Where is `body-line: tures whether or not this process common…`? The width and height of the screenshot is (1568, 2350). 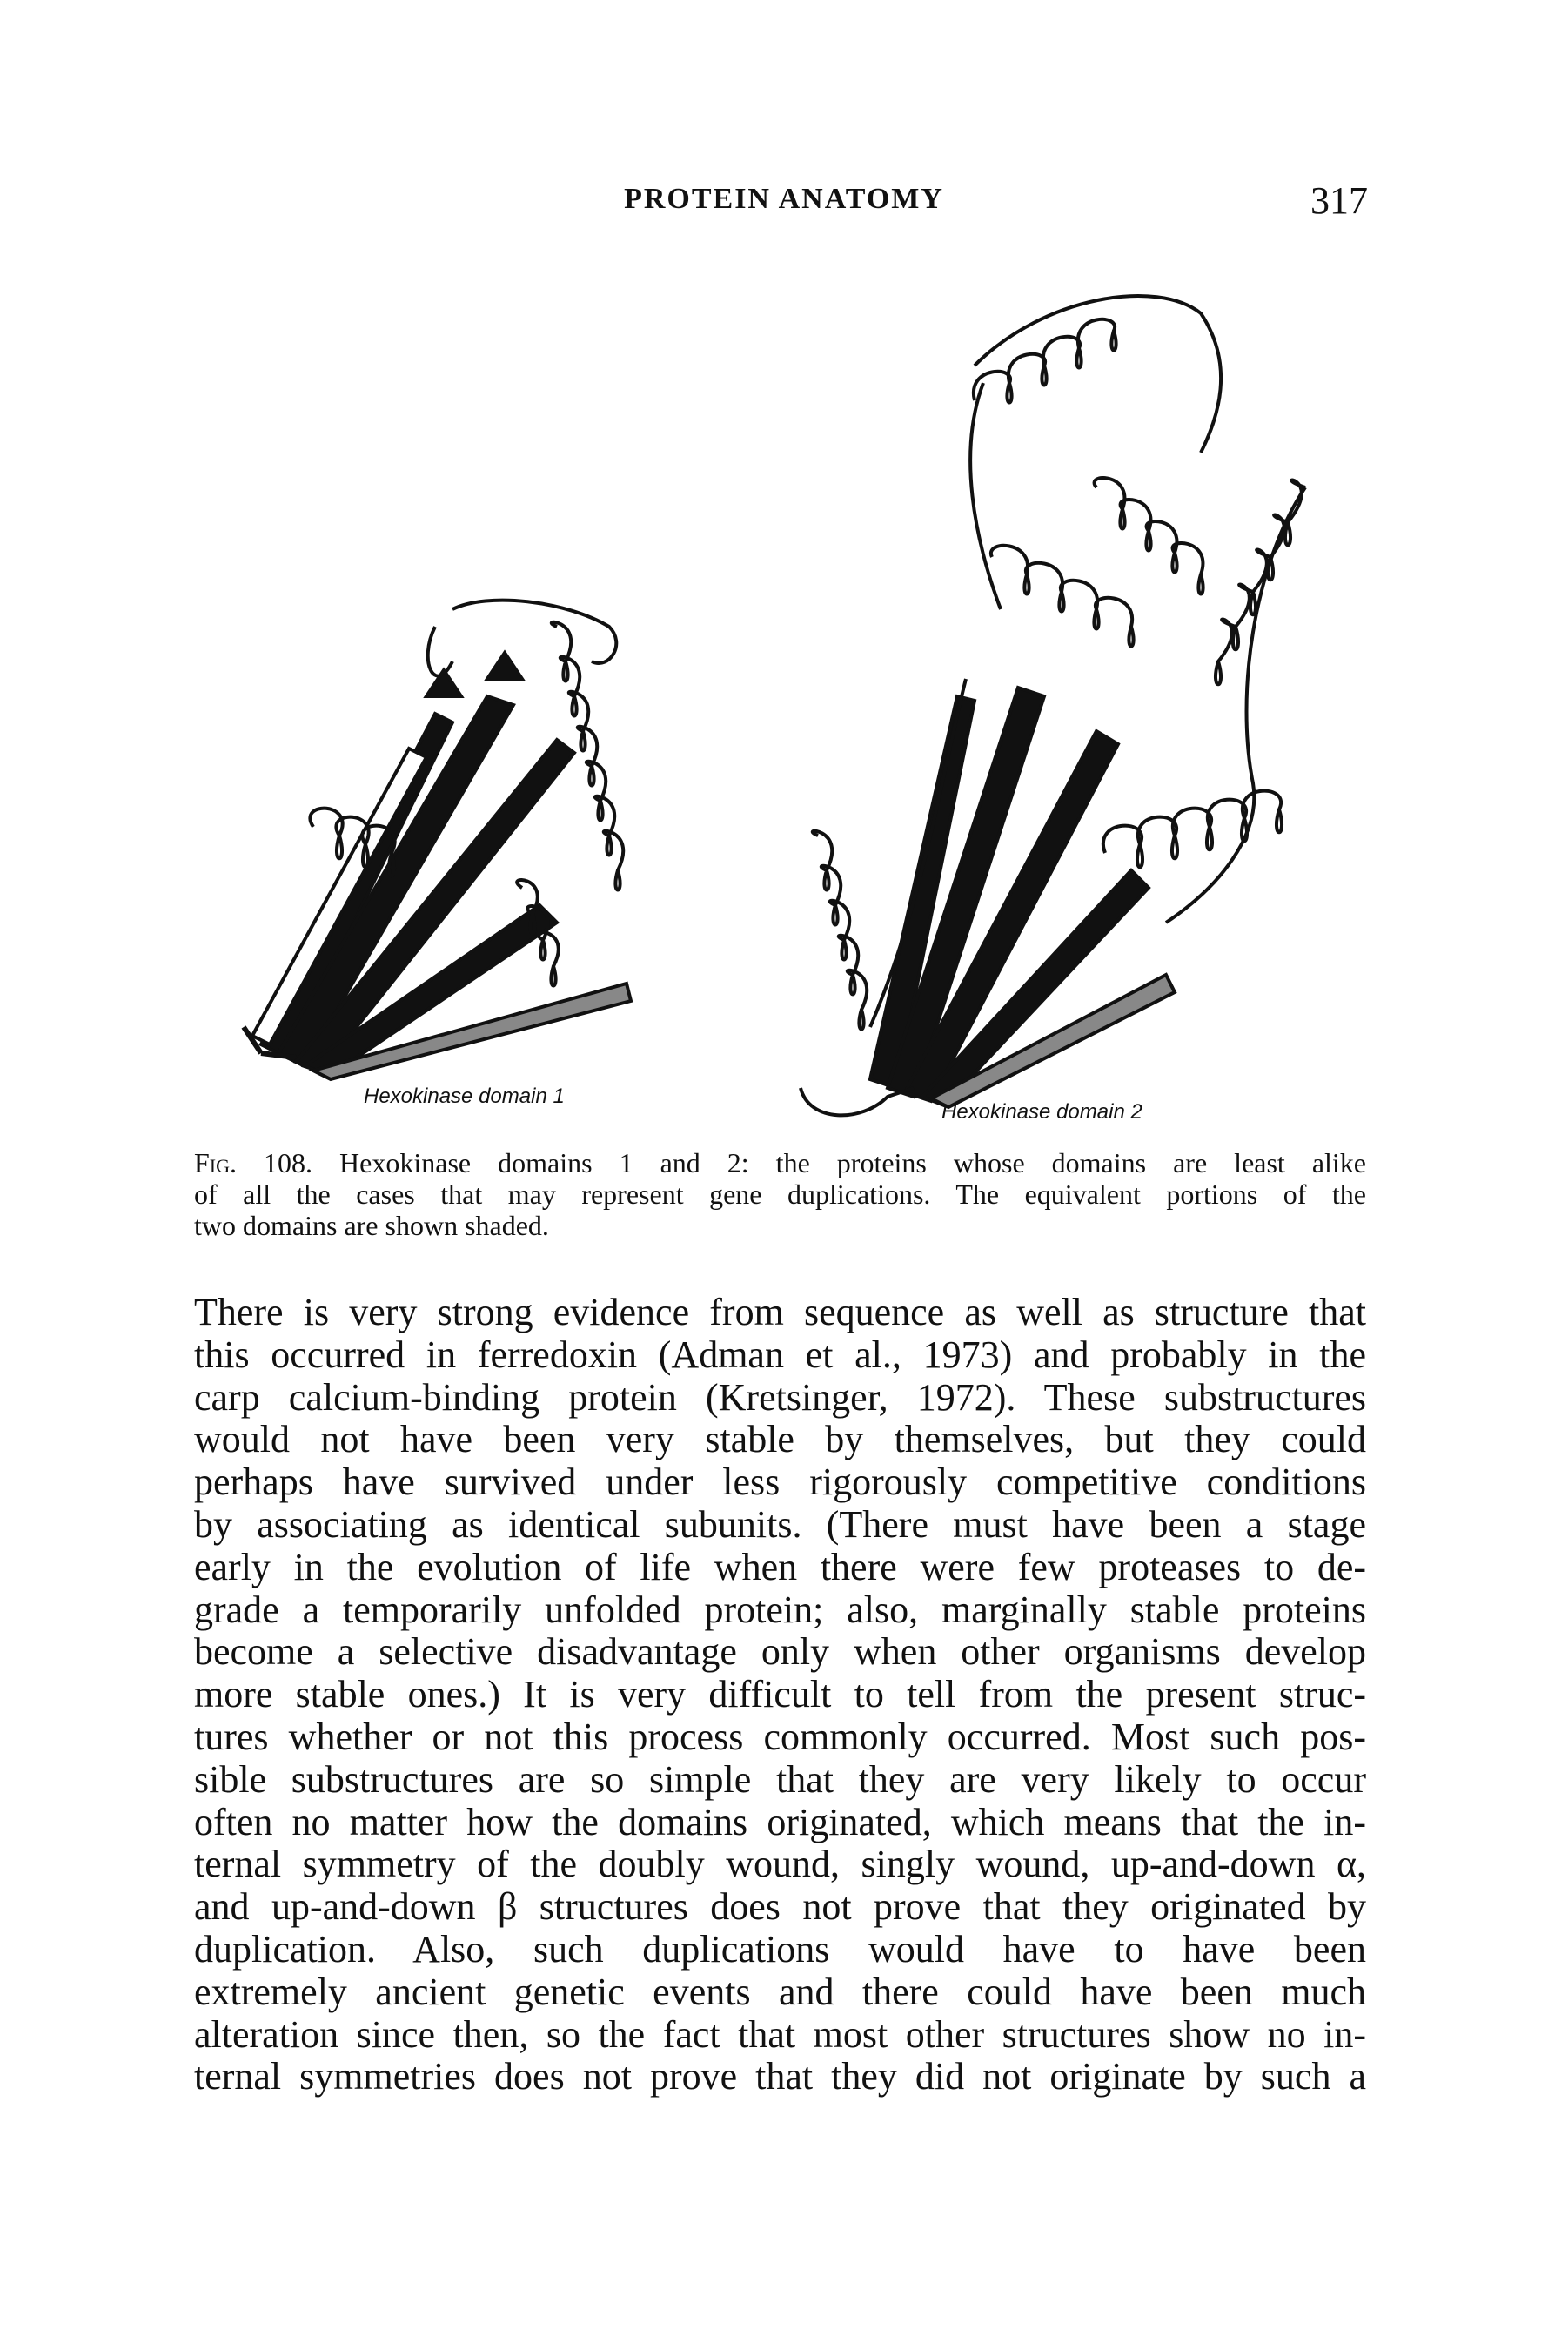 body-line: tures whether or not this process common… is located at coordinates (780, 1736).